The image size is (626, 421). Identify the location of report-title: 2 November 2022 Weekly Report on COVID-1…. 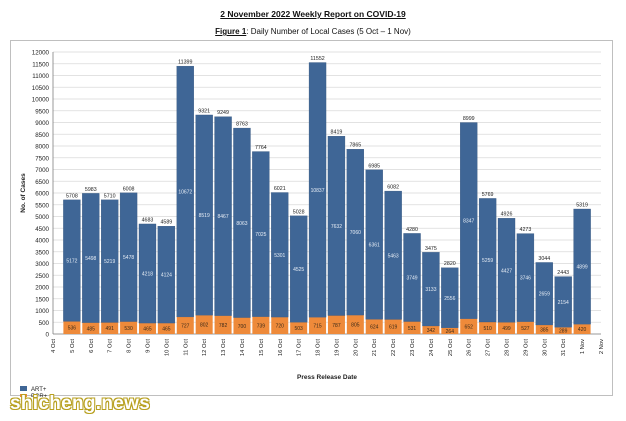
(313, 14).